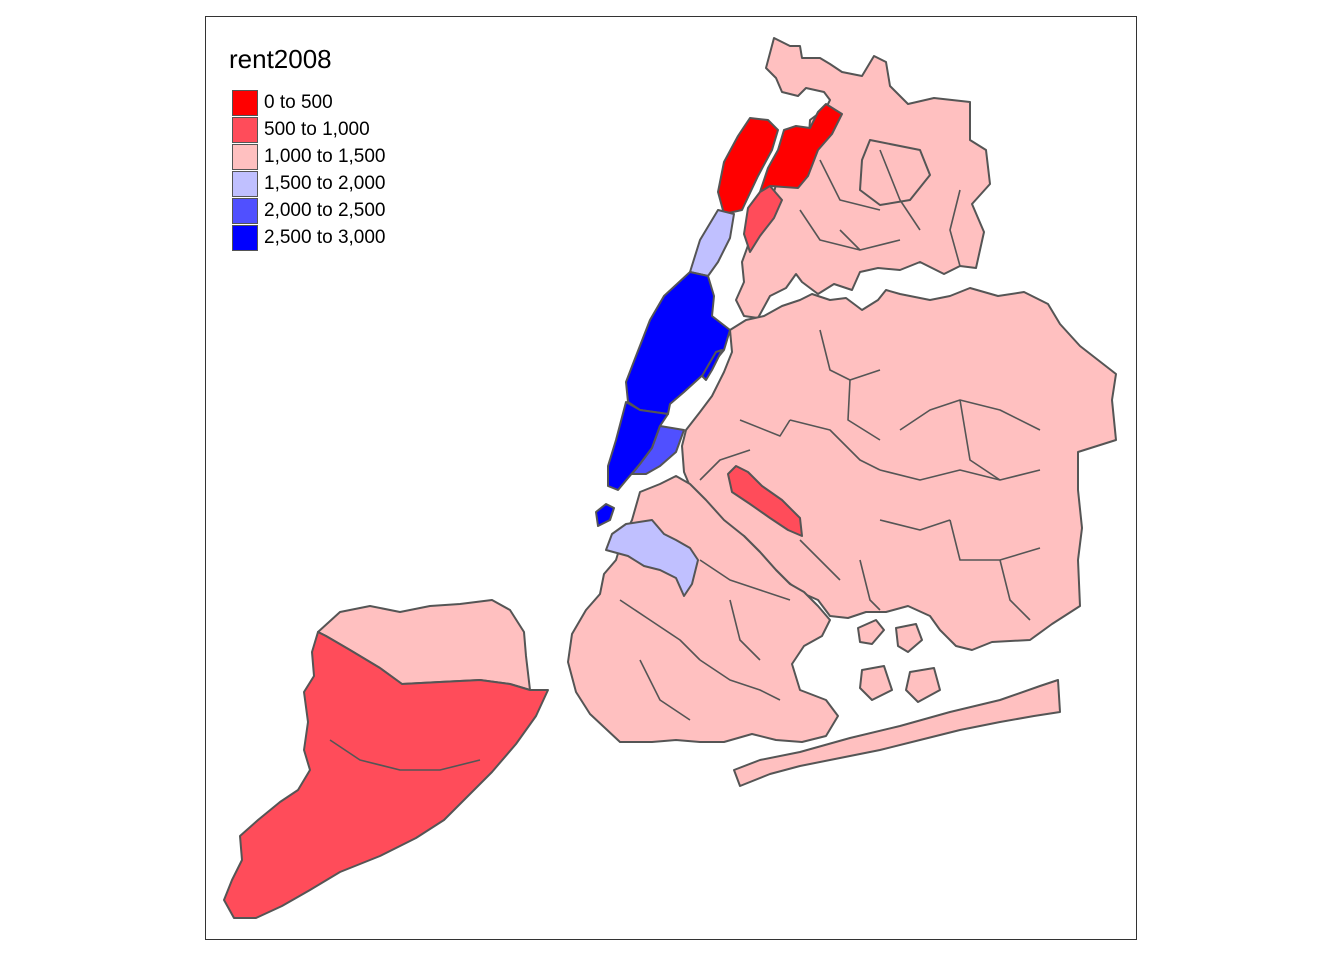 The width and height of the screenshot is (1344, 960). Describe the element at coordinates (658, 450) in the screenshot. I see `region-lower-east-side` at that location.